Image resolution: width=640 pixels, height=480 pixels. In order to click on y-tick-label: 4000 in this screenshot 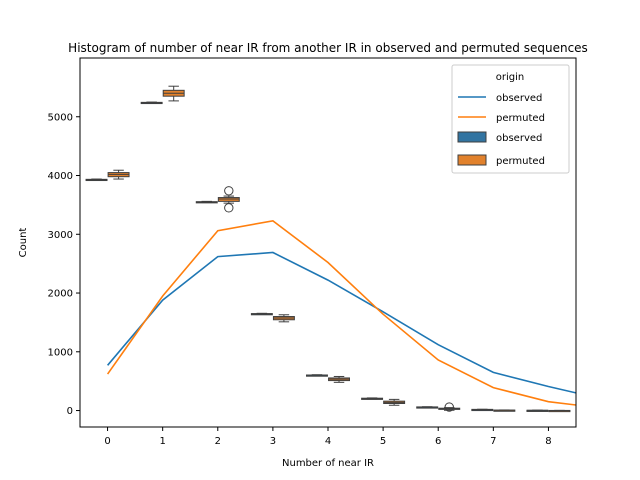, I will do `click(60, 176)`.